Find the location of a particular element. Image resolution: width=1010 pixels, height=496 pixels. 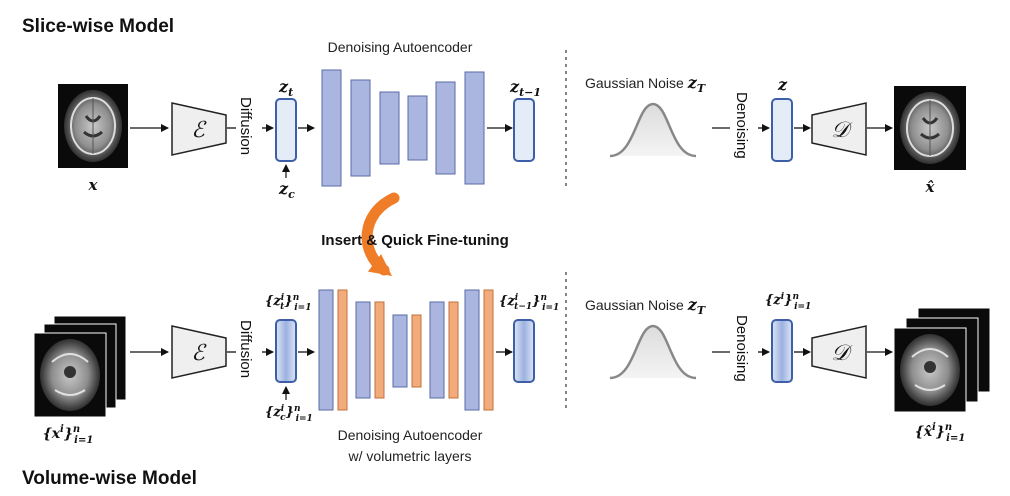

volume-z-latent is located at coordinates (782, 351).